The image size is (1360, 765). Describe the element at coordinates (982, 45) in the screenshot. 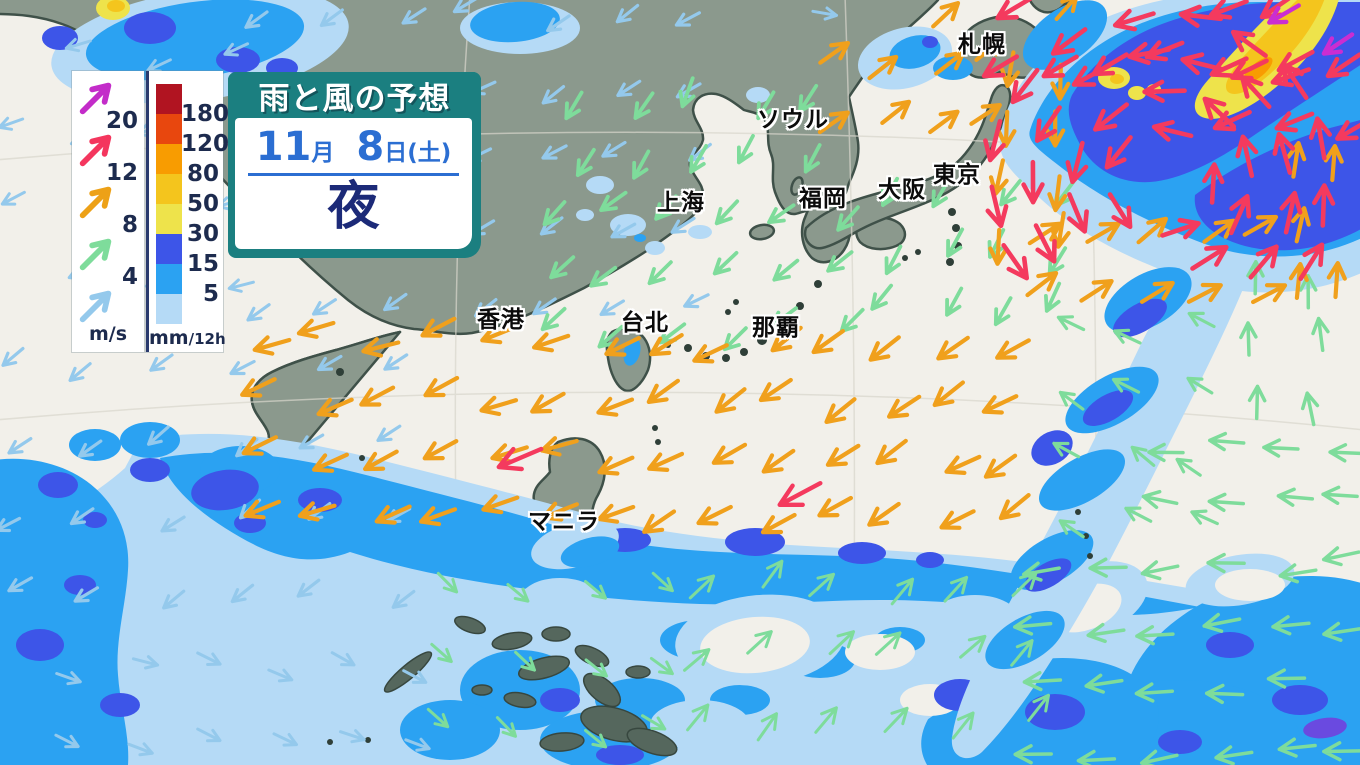

I see `city-label: 札幌` at that location.